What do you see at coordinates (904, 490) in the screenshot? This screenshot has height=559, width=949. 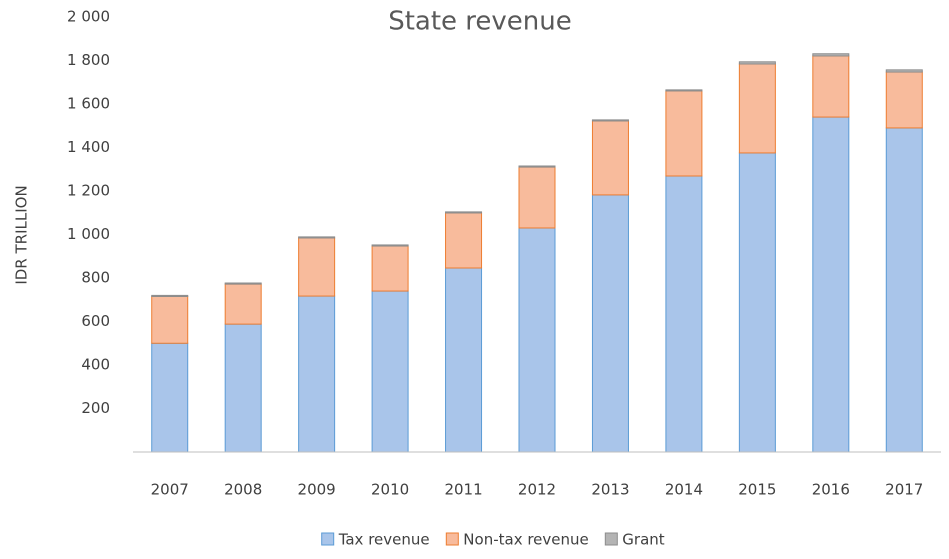 I see `x-tick-label: 2017` at bounding box center [904, 490].